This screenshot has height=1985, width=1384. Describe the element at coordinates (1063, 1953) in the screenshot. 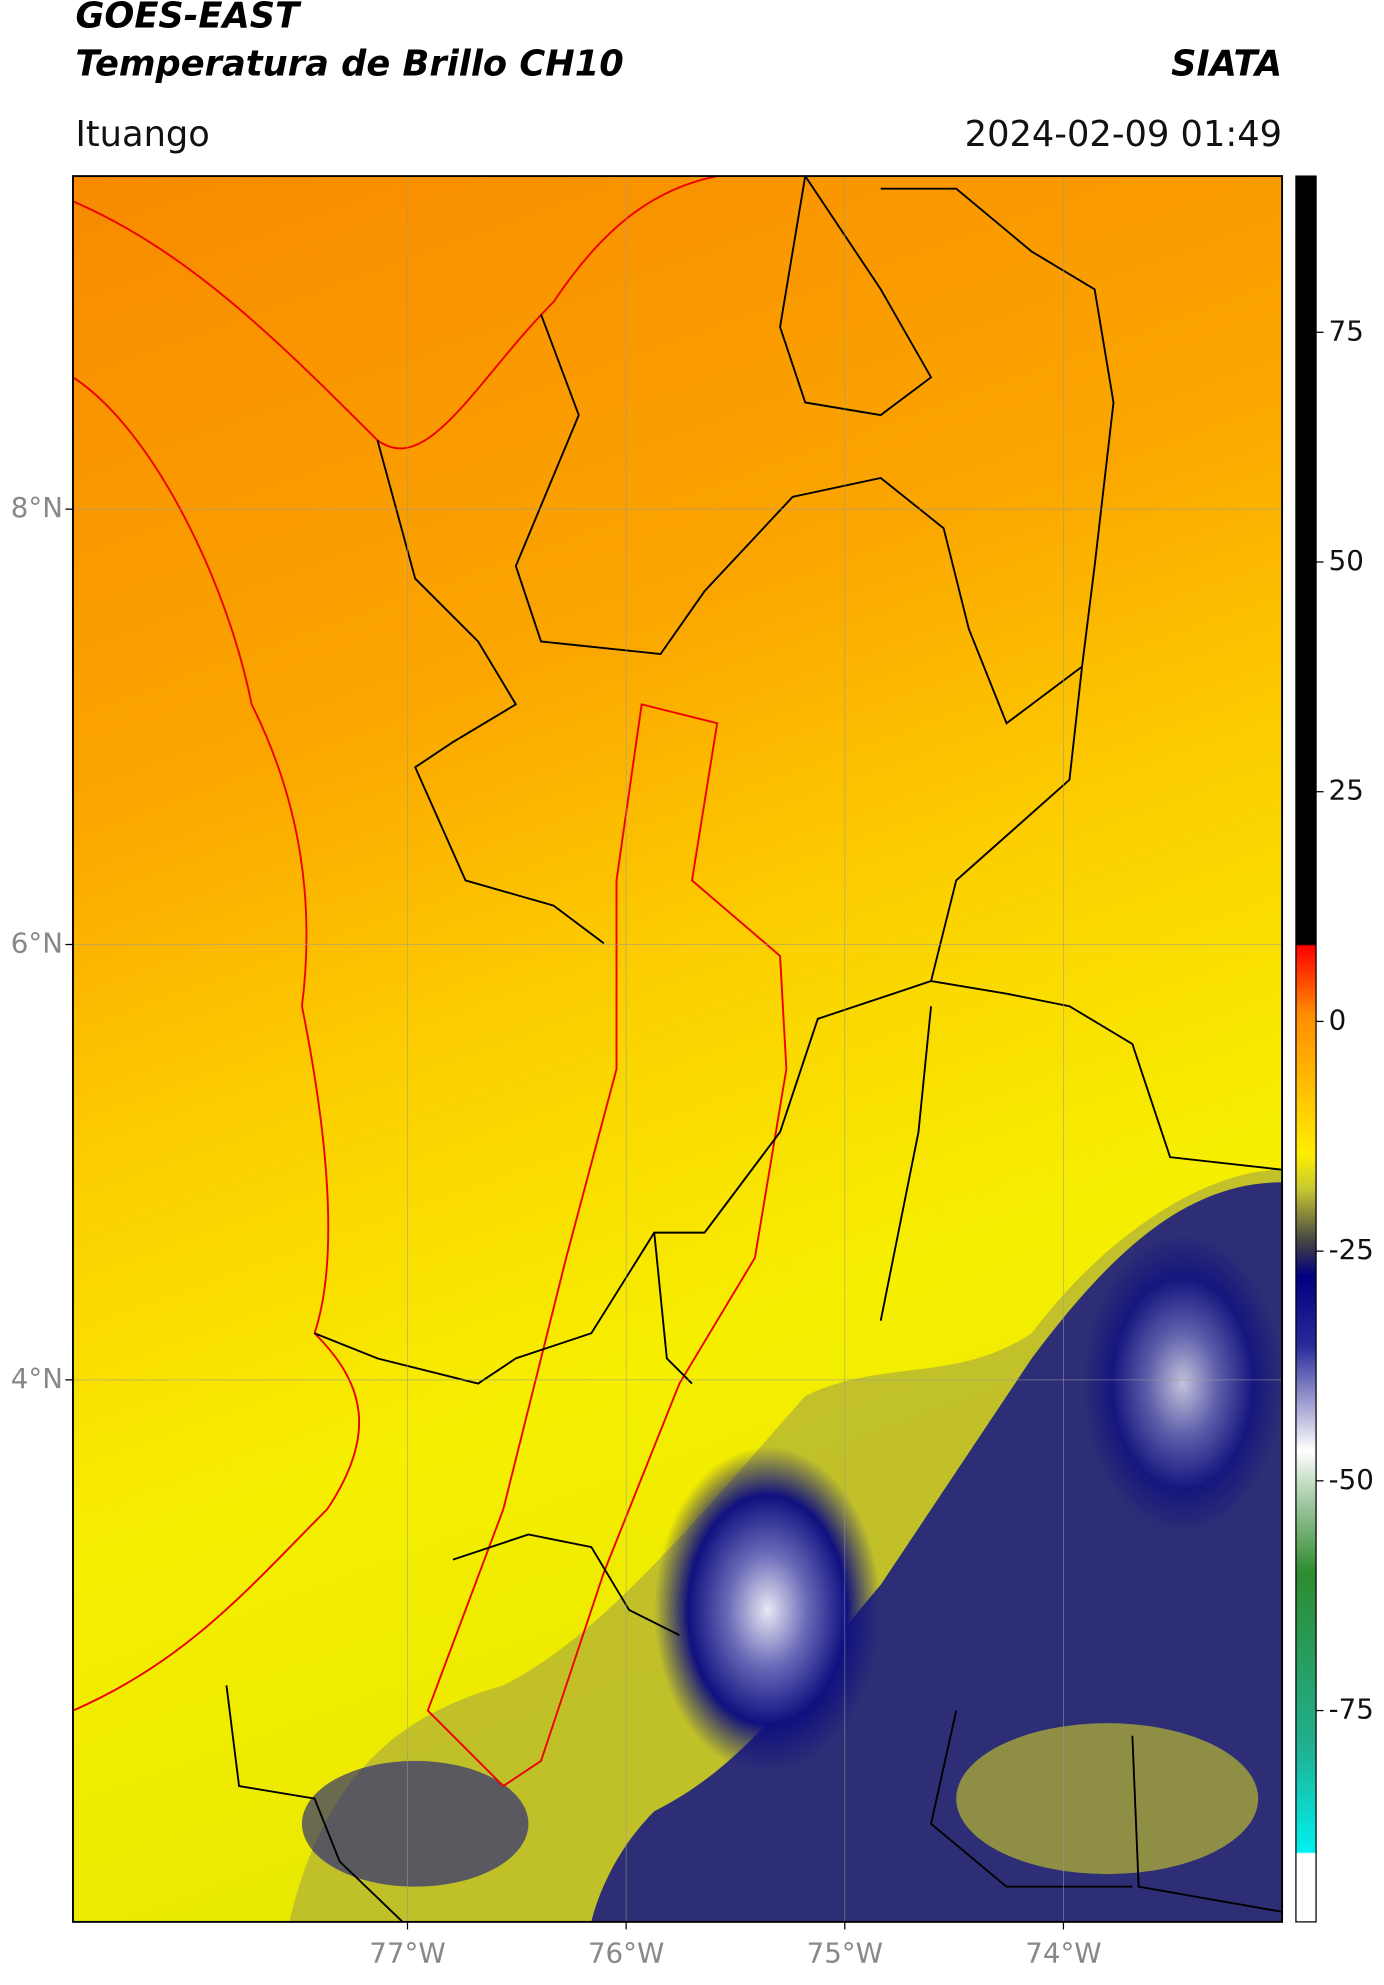

I see `x-tick-label: 74°W` at that location.